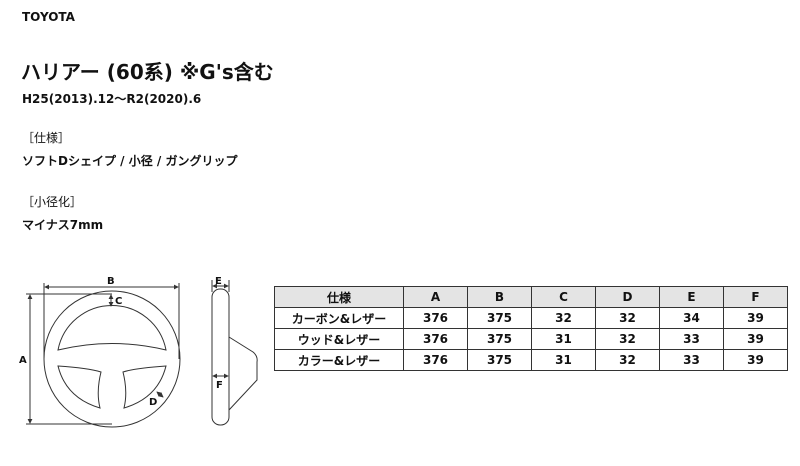 This screenshot has width=800, height=466. I want to click on table-header-row: 仕様 A B C D E F, so click(531, 297).